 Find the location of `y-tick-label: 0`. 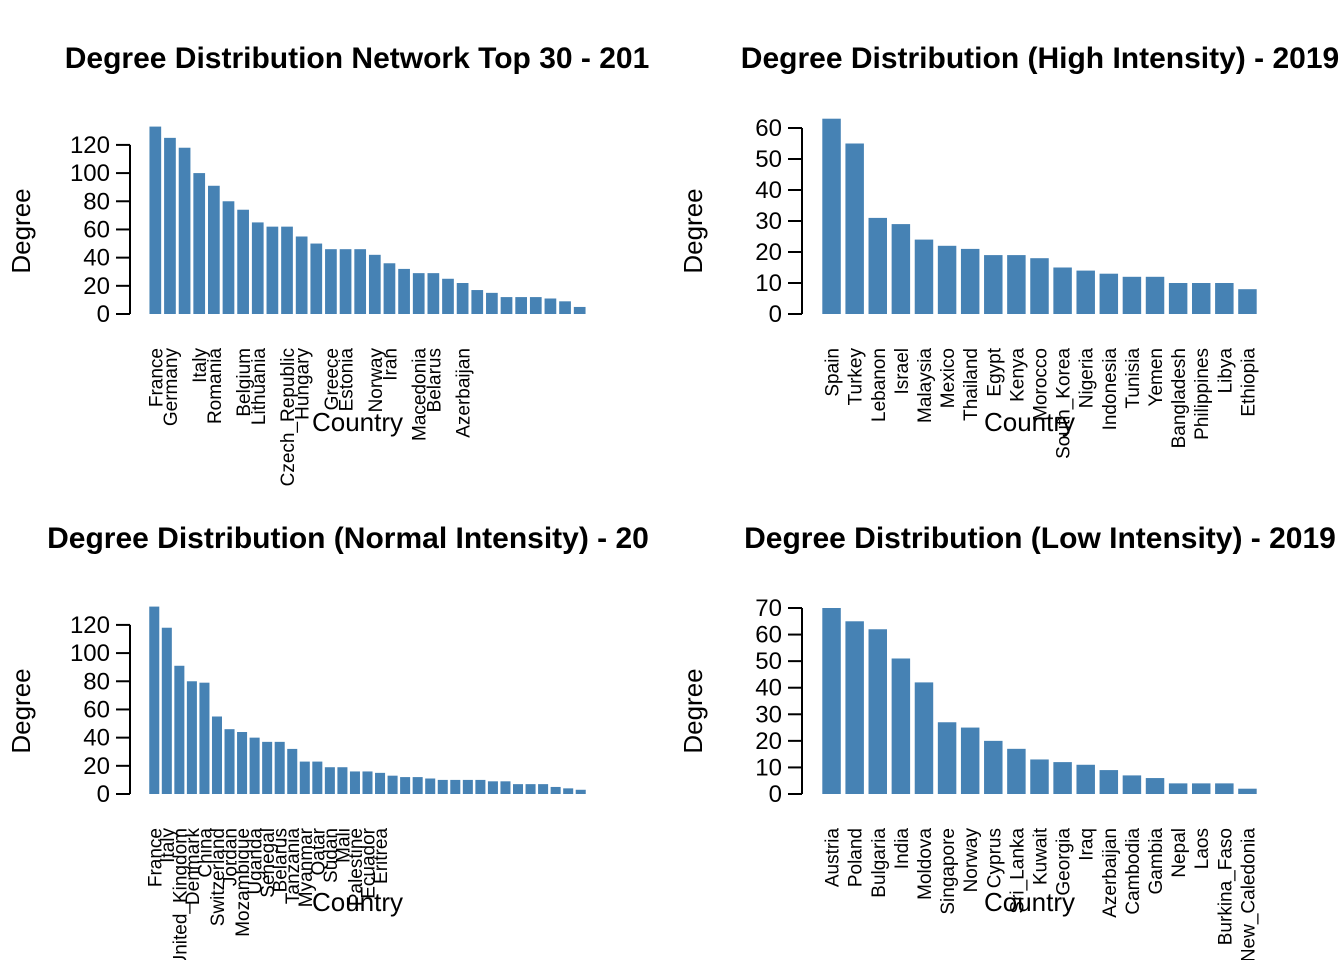

y-tick-label: 0 is located at coordinates (103, 314).